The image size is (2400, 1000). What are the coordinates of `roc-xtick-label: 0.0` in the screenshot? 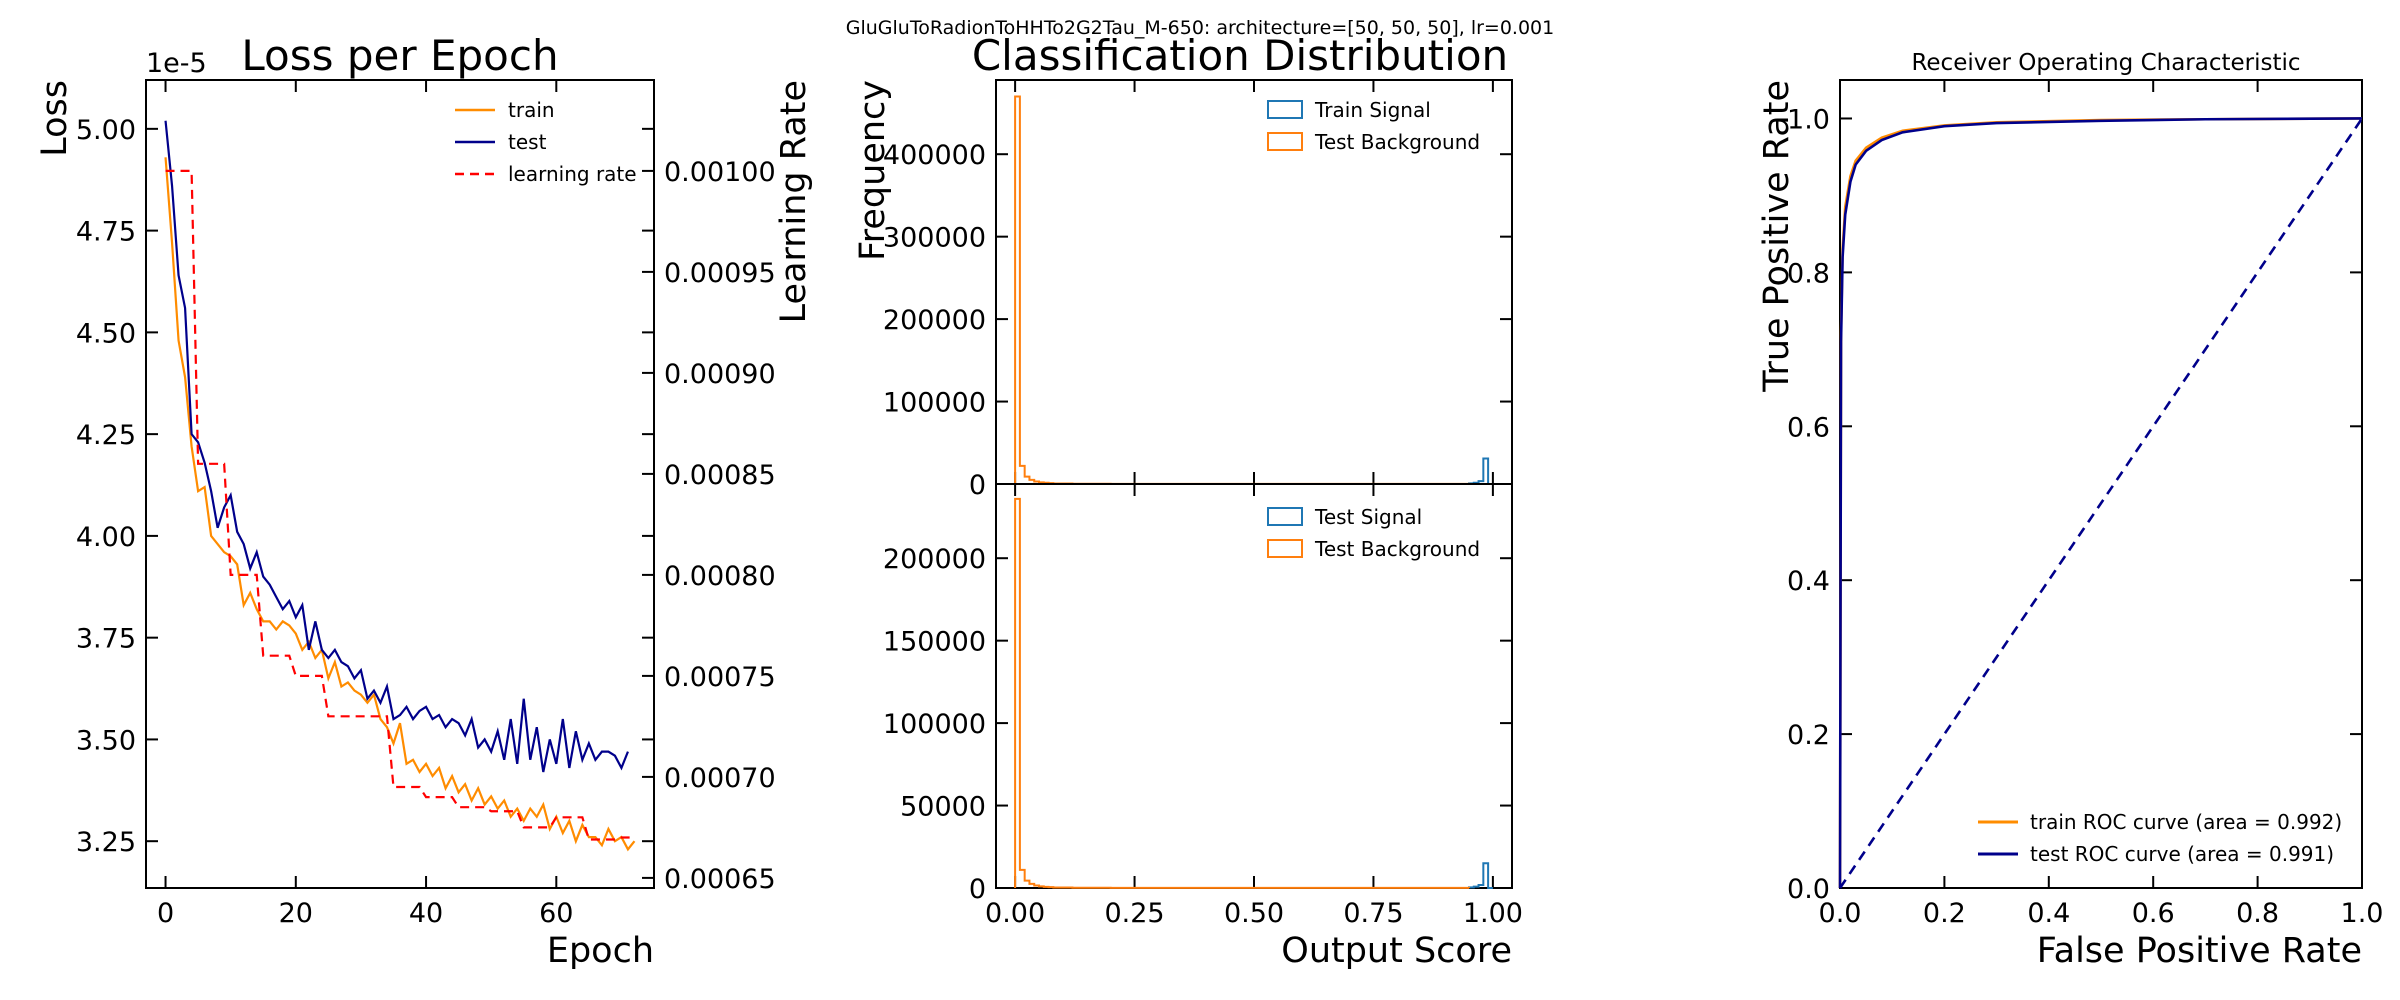 It's located at (1840, 913).